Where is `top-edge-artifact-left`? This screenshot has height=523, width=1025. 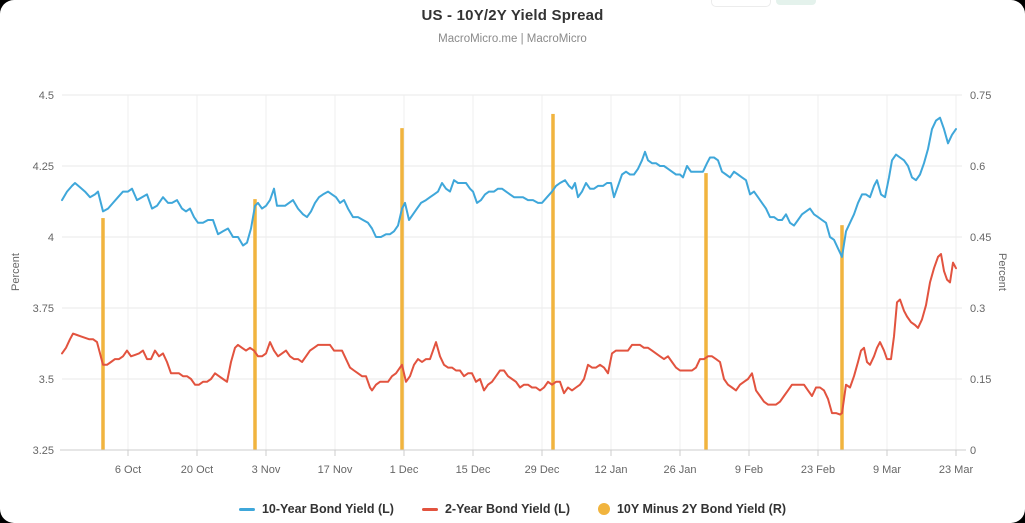 top-edge-artifact-left is located at coordinates (741, 3).